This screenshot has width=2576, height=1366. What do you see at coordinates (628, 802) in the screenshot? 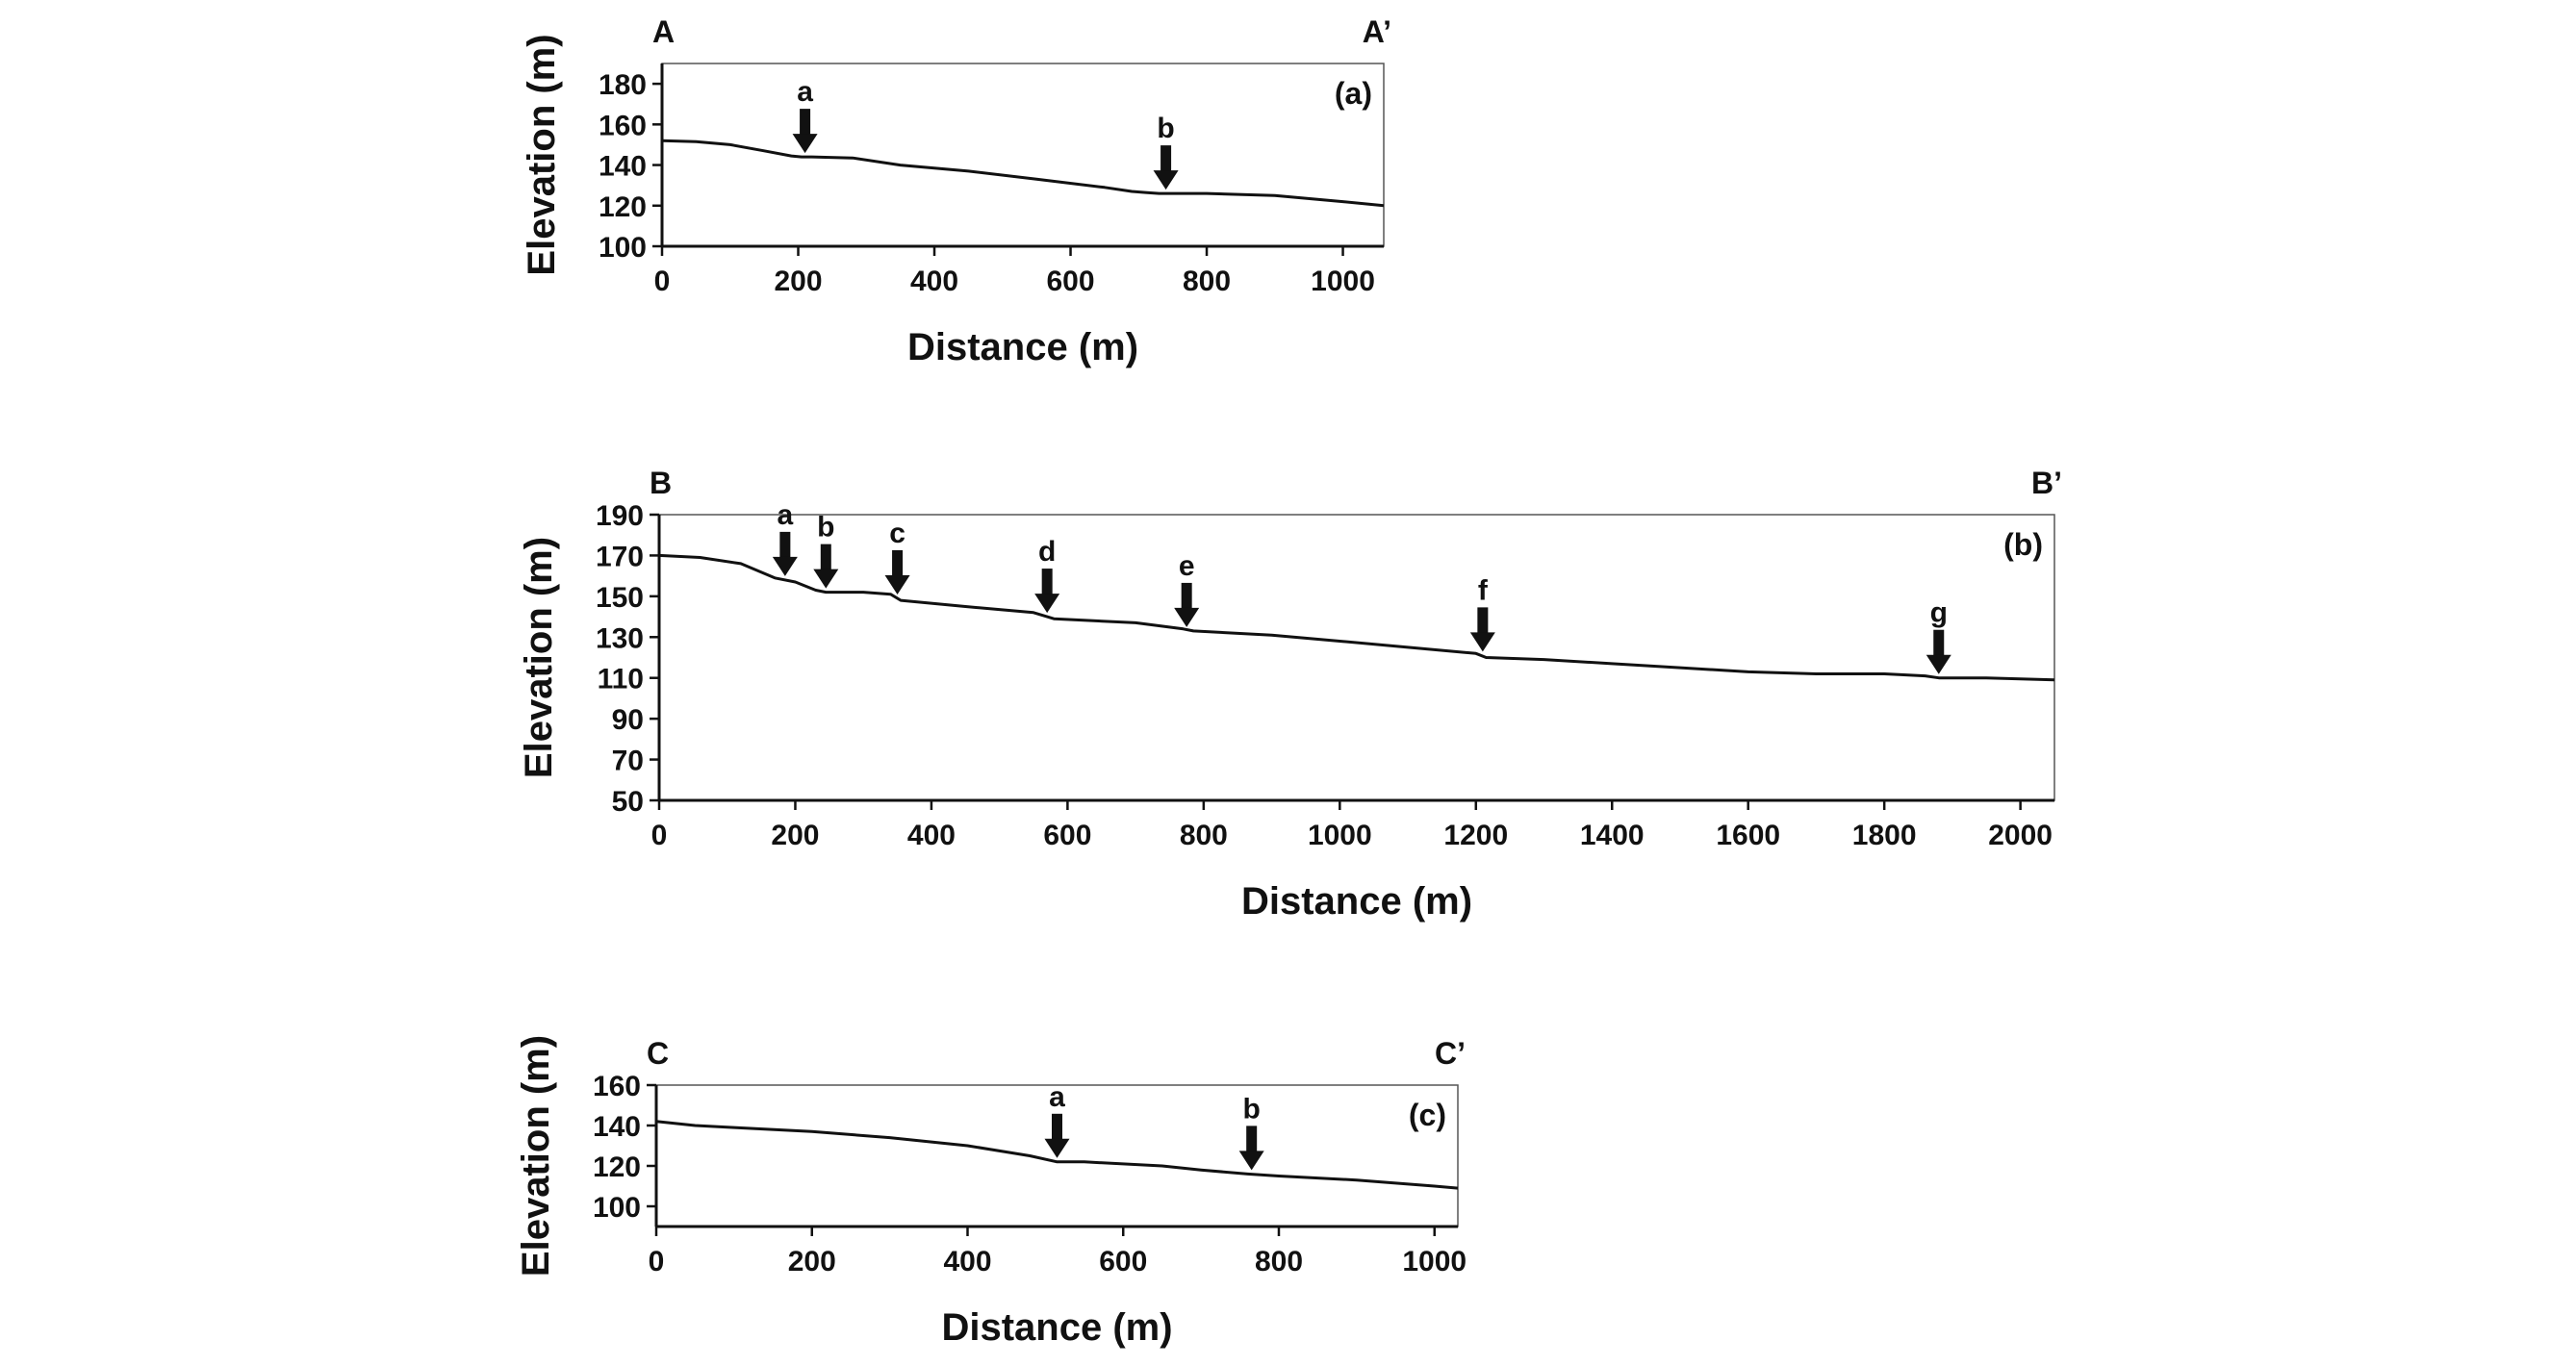
I see `y-tick-label-b-50: 50` at bounding box center [628, 802].